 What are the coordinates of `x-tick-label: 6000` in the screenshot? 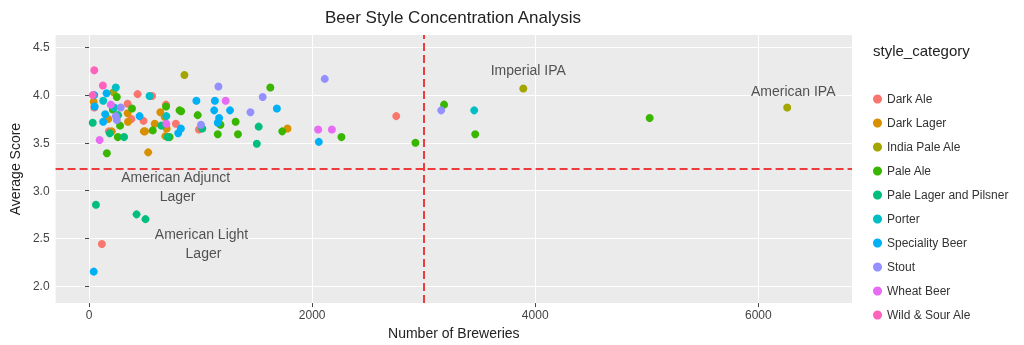 It's located at (758, 315).